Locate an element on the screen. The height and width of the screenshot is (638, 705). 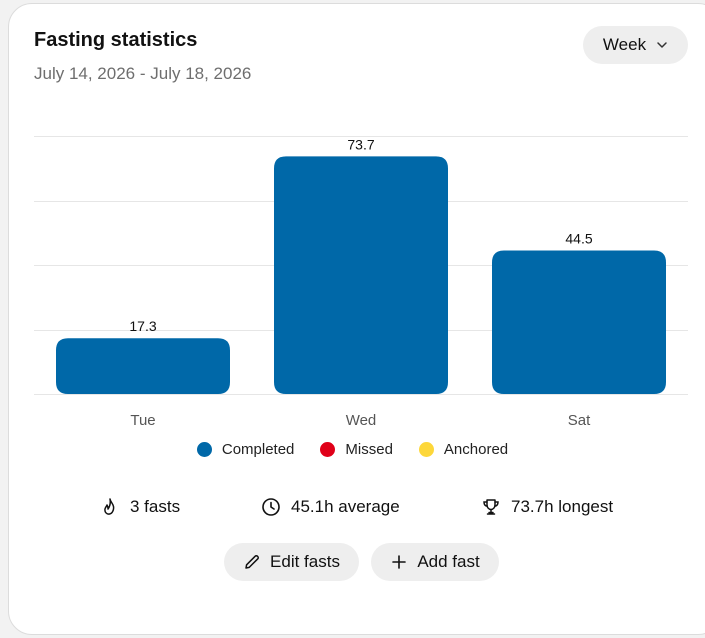
legend-item-completed: Completed is located at coordinates (245, 449).